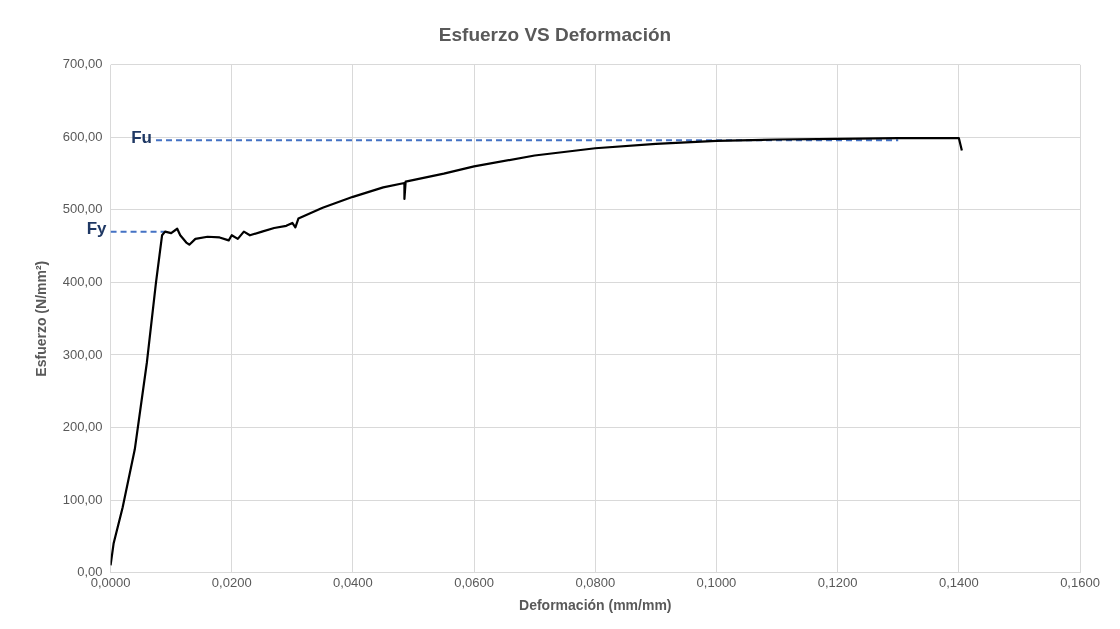 The height and width of the screenshot is (629, 1120). What do you see at coordinates (474, 582) in the screenshot?
I see `x-tick-label: 0,0600` at bounding box center [474, 582].